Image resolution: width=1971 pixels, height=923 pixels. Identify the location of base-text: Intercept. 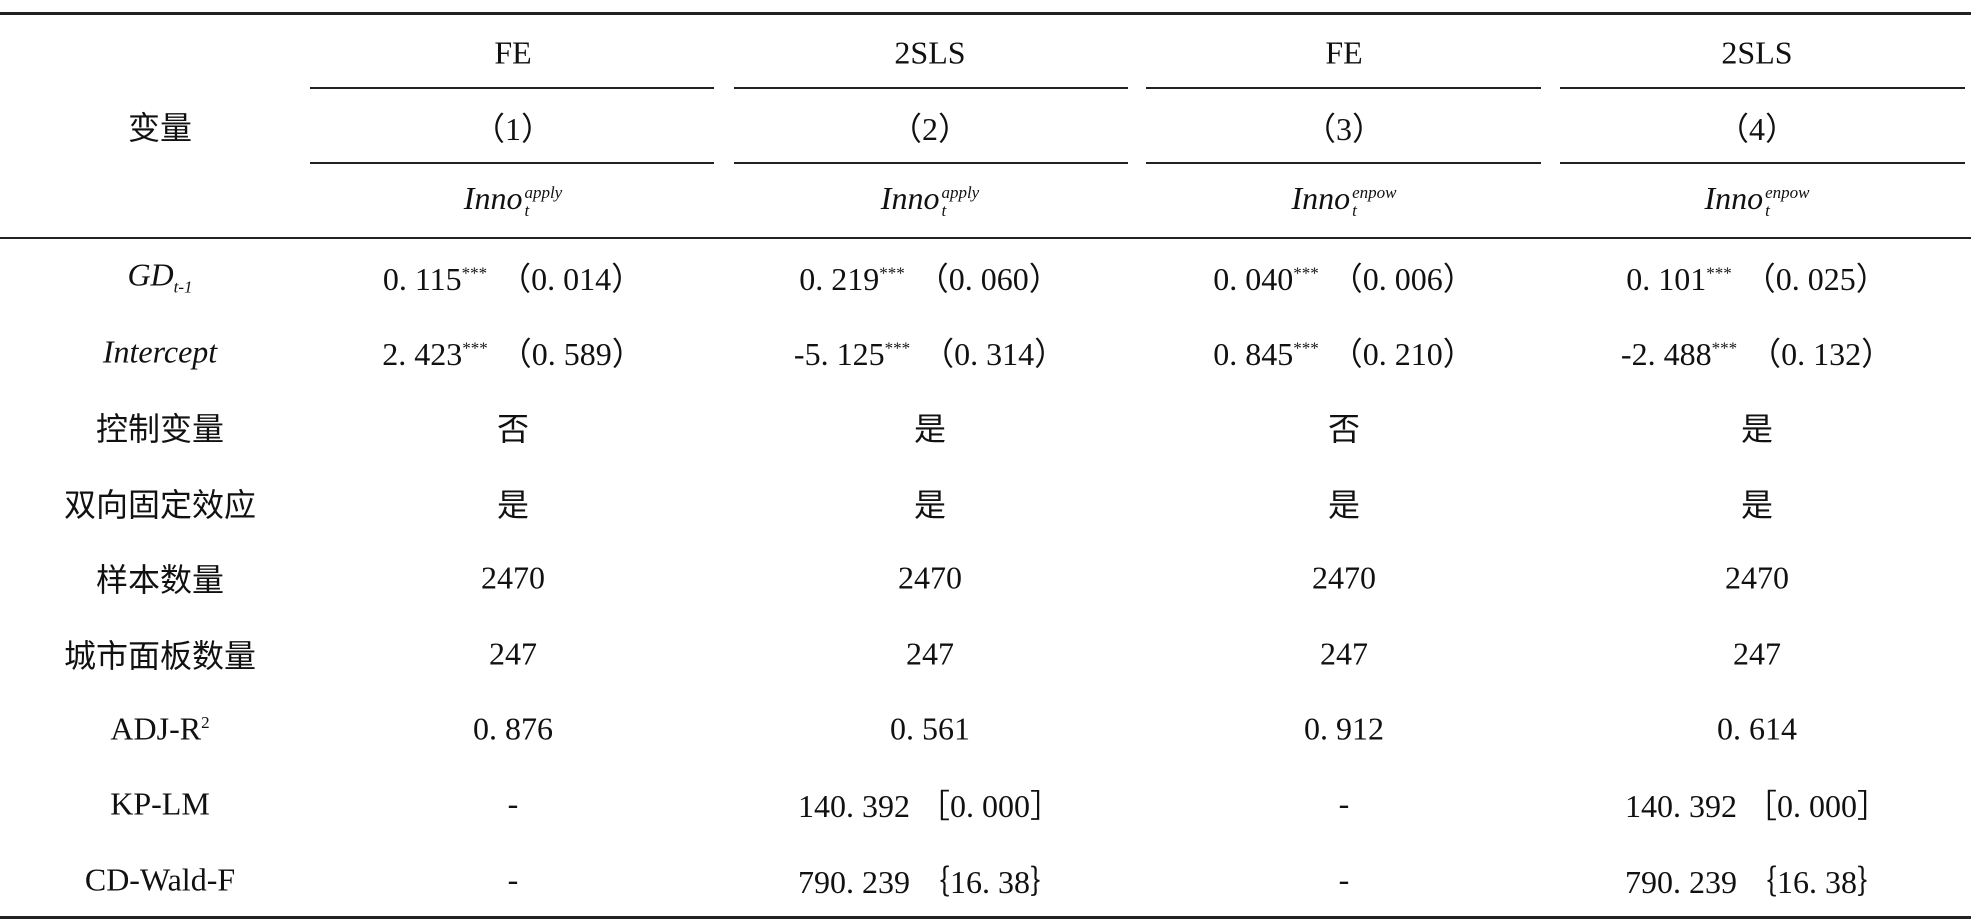
(160, 351).